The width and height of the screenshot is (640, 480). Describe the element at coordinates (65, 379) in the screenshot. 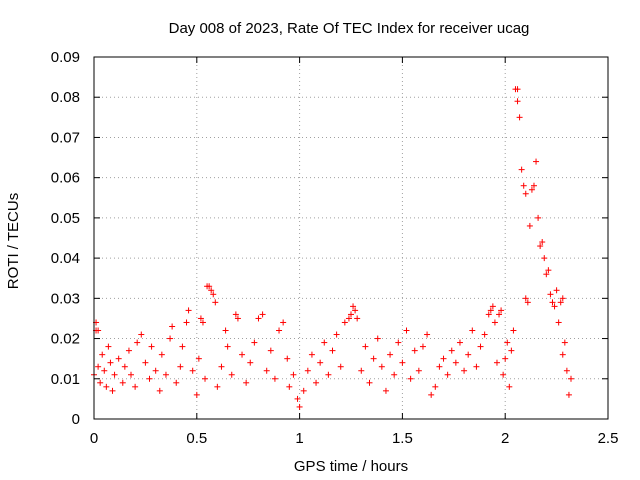

I see `y-tick-label: 0.01` at that location.